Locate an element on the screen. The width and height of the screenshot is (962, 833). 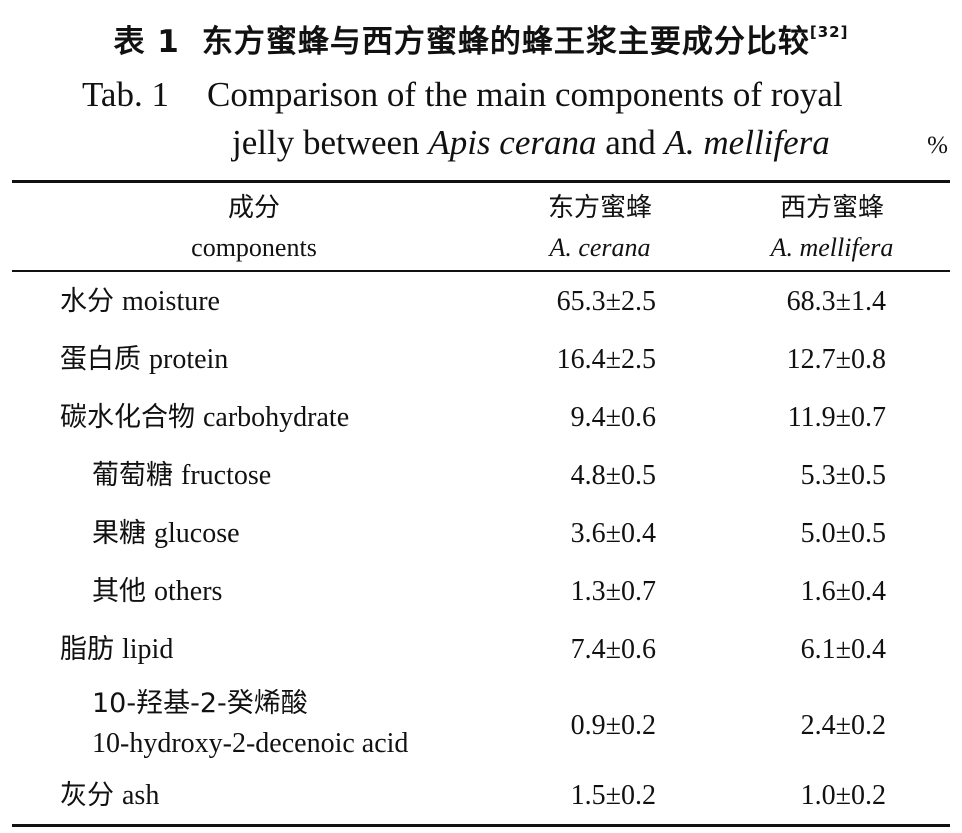
row-label-cn: 蛋白质 is located at coordinates (100, 359).